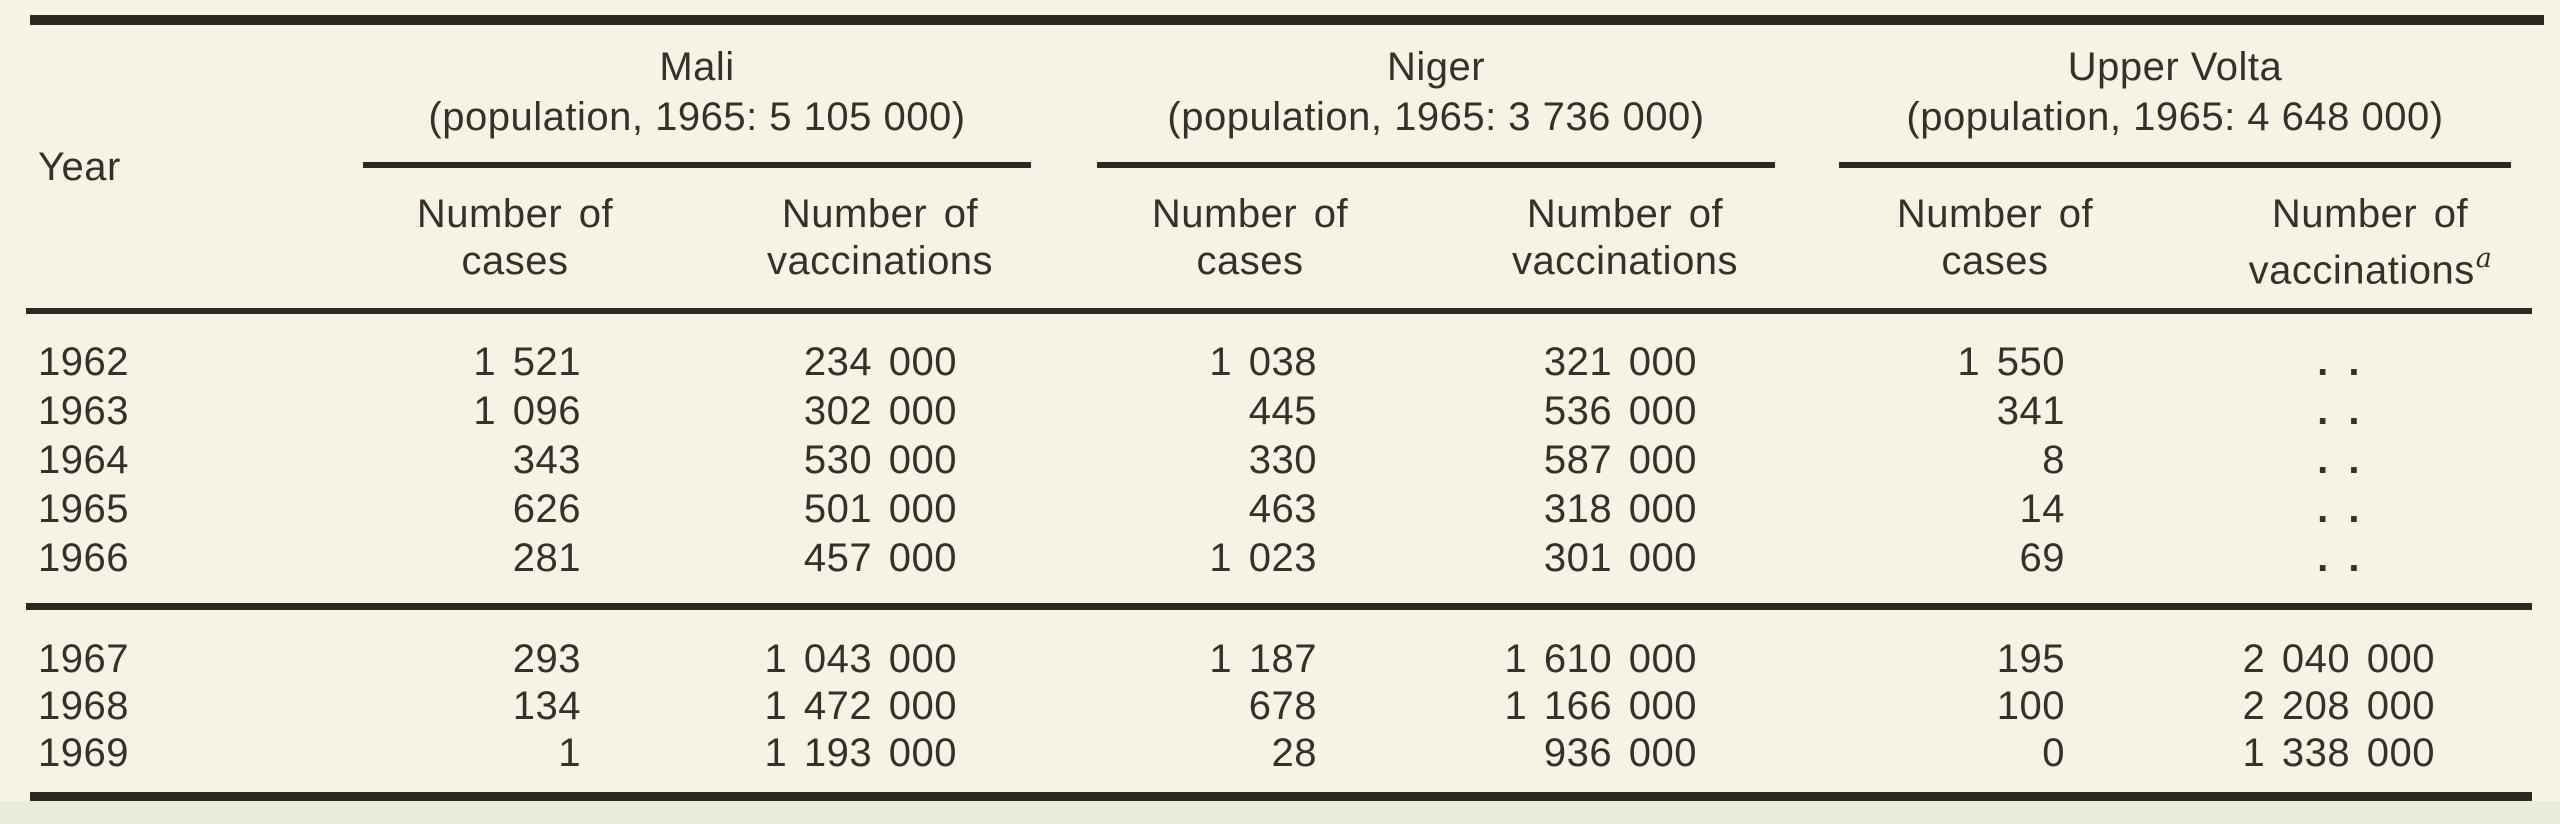  What do you see at coordinates (546, 558) in the screenshot?
I see `cell-mali-cases: 281` at bounding box center [546, 558].